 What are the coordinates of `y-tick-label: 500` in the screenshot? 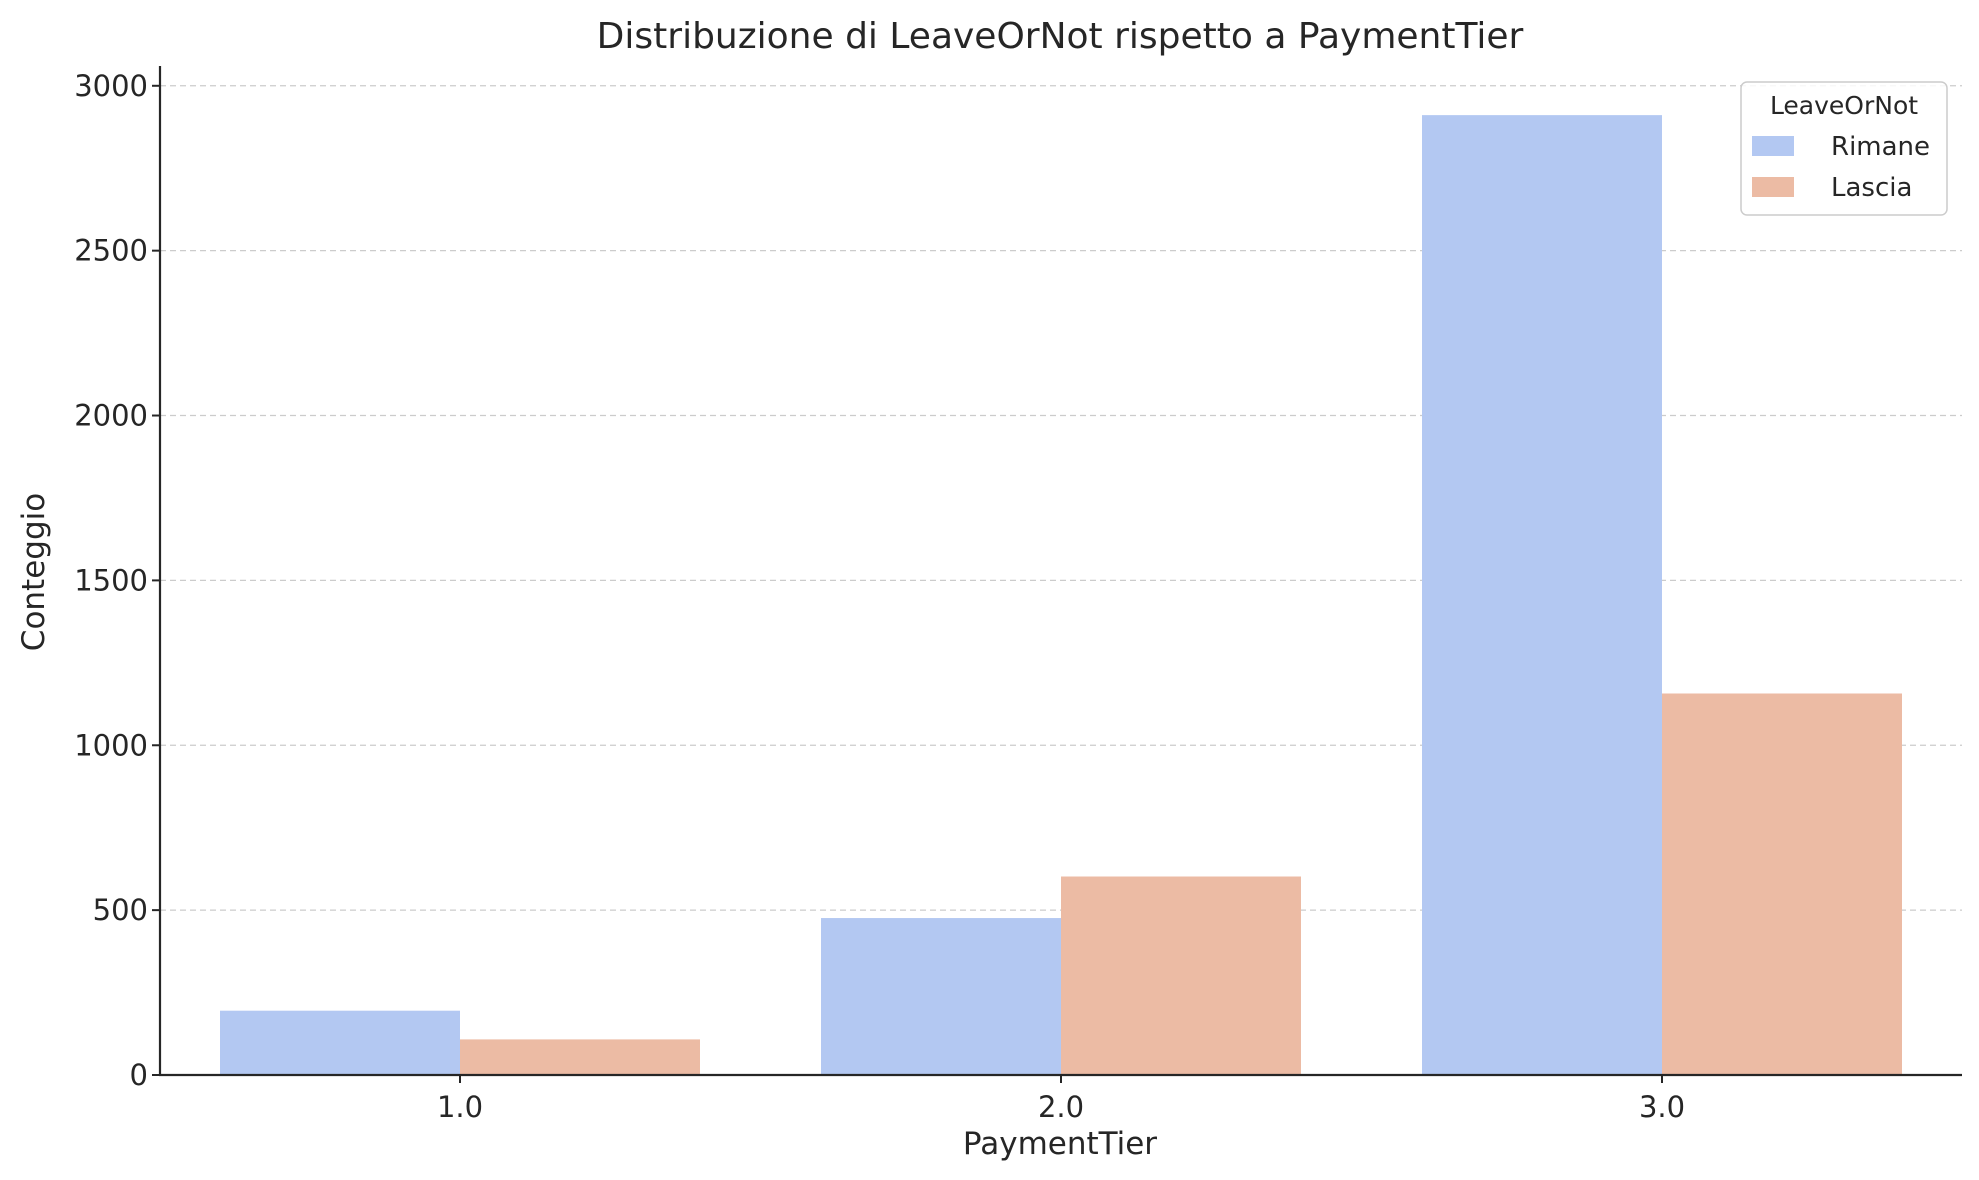 It's located at (120, 910).